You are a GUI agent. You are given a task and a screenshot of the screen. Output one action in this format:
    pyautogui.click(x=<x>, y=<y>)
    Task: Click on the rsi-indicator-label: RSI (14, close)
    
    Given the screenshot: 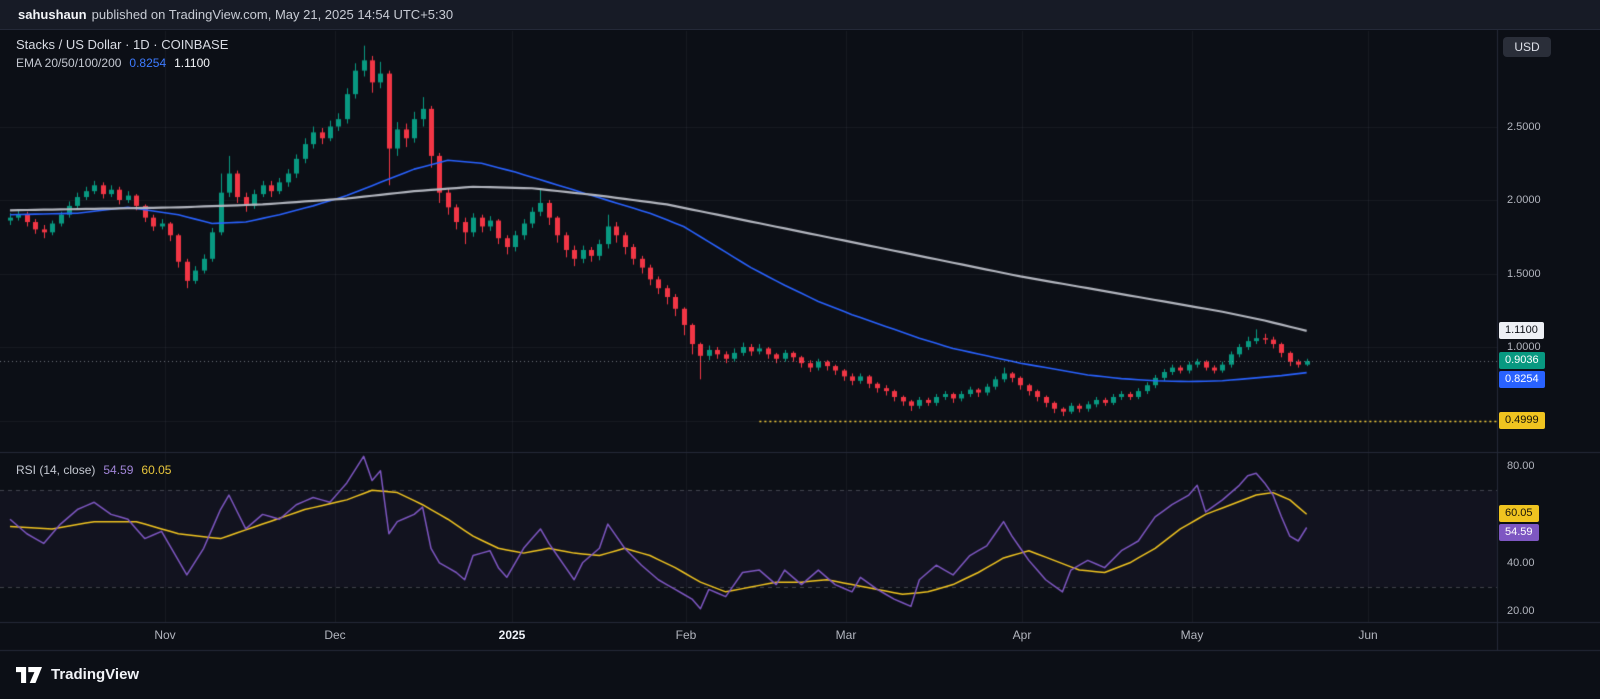 What is the action you would take?
    pyautogui.click(x=56, y=470)
    